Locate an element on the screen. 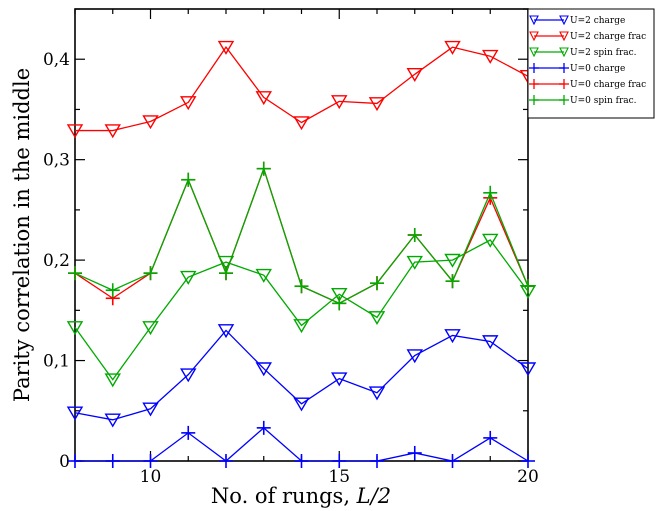  series-u-0-charge is located at coordinates (301, 444).